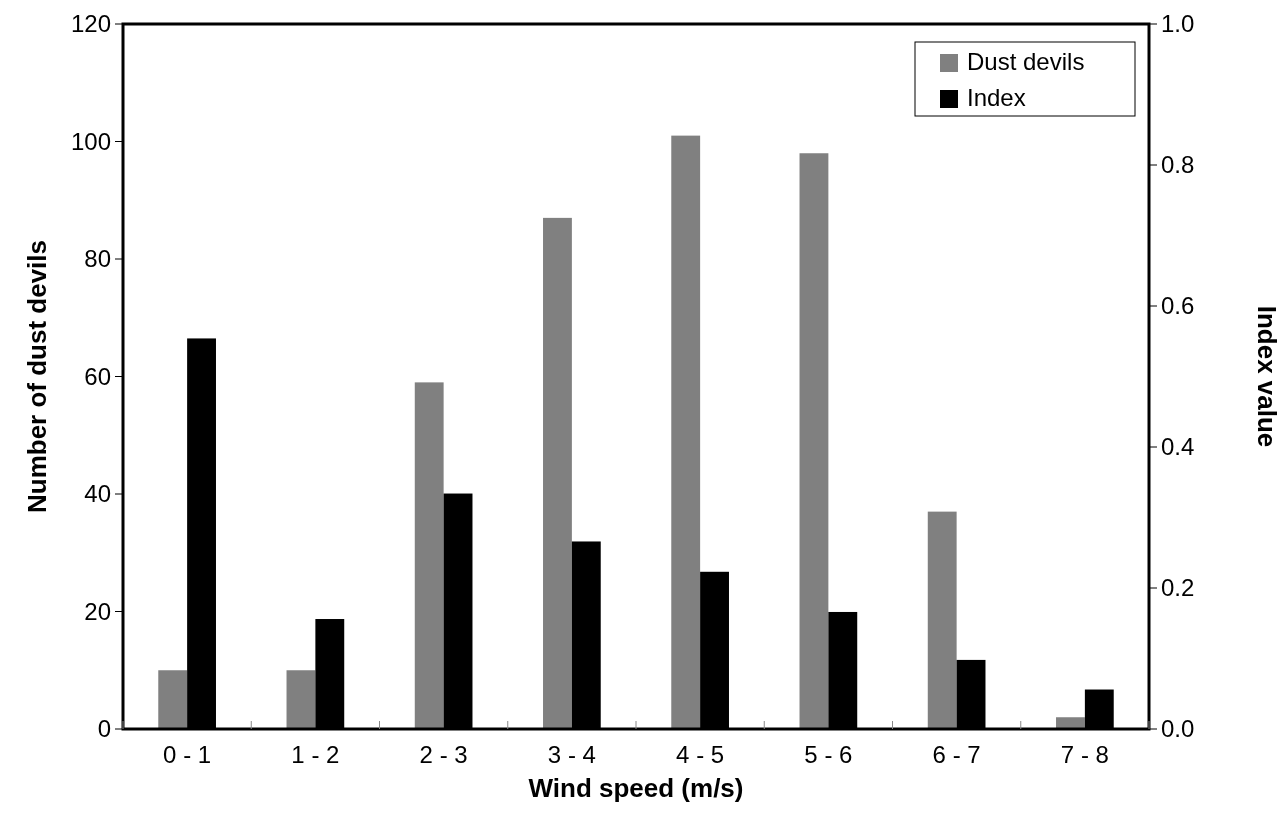 Image resolution: width=1284 pixels, height=816 pixels. What do you see at coordinates (700, 754) in the screenshot?
I see `x-tick-label: 4 - 5` at bounding box center [700, 754].